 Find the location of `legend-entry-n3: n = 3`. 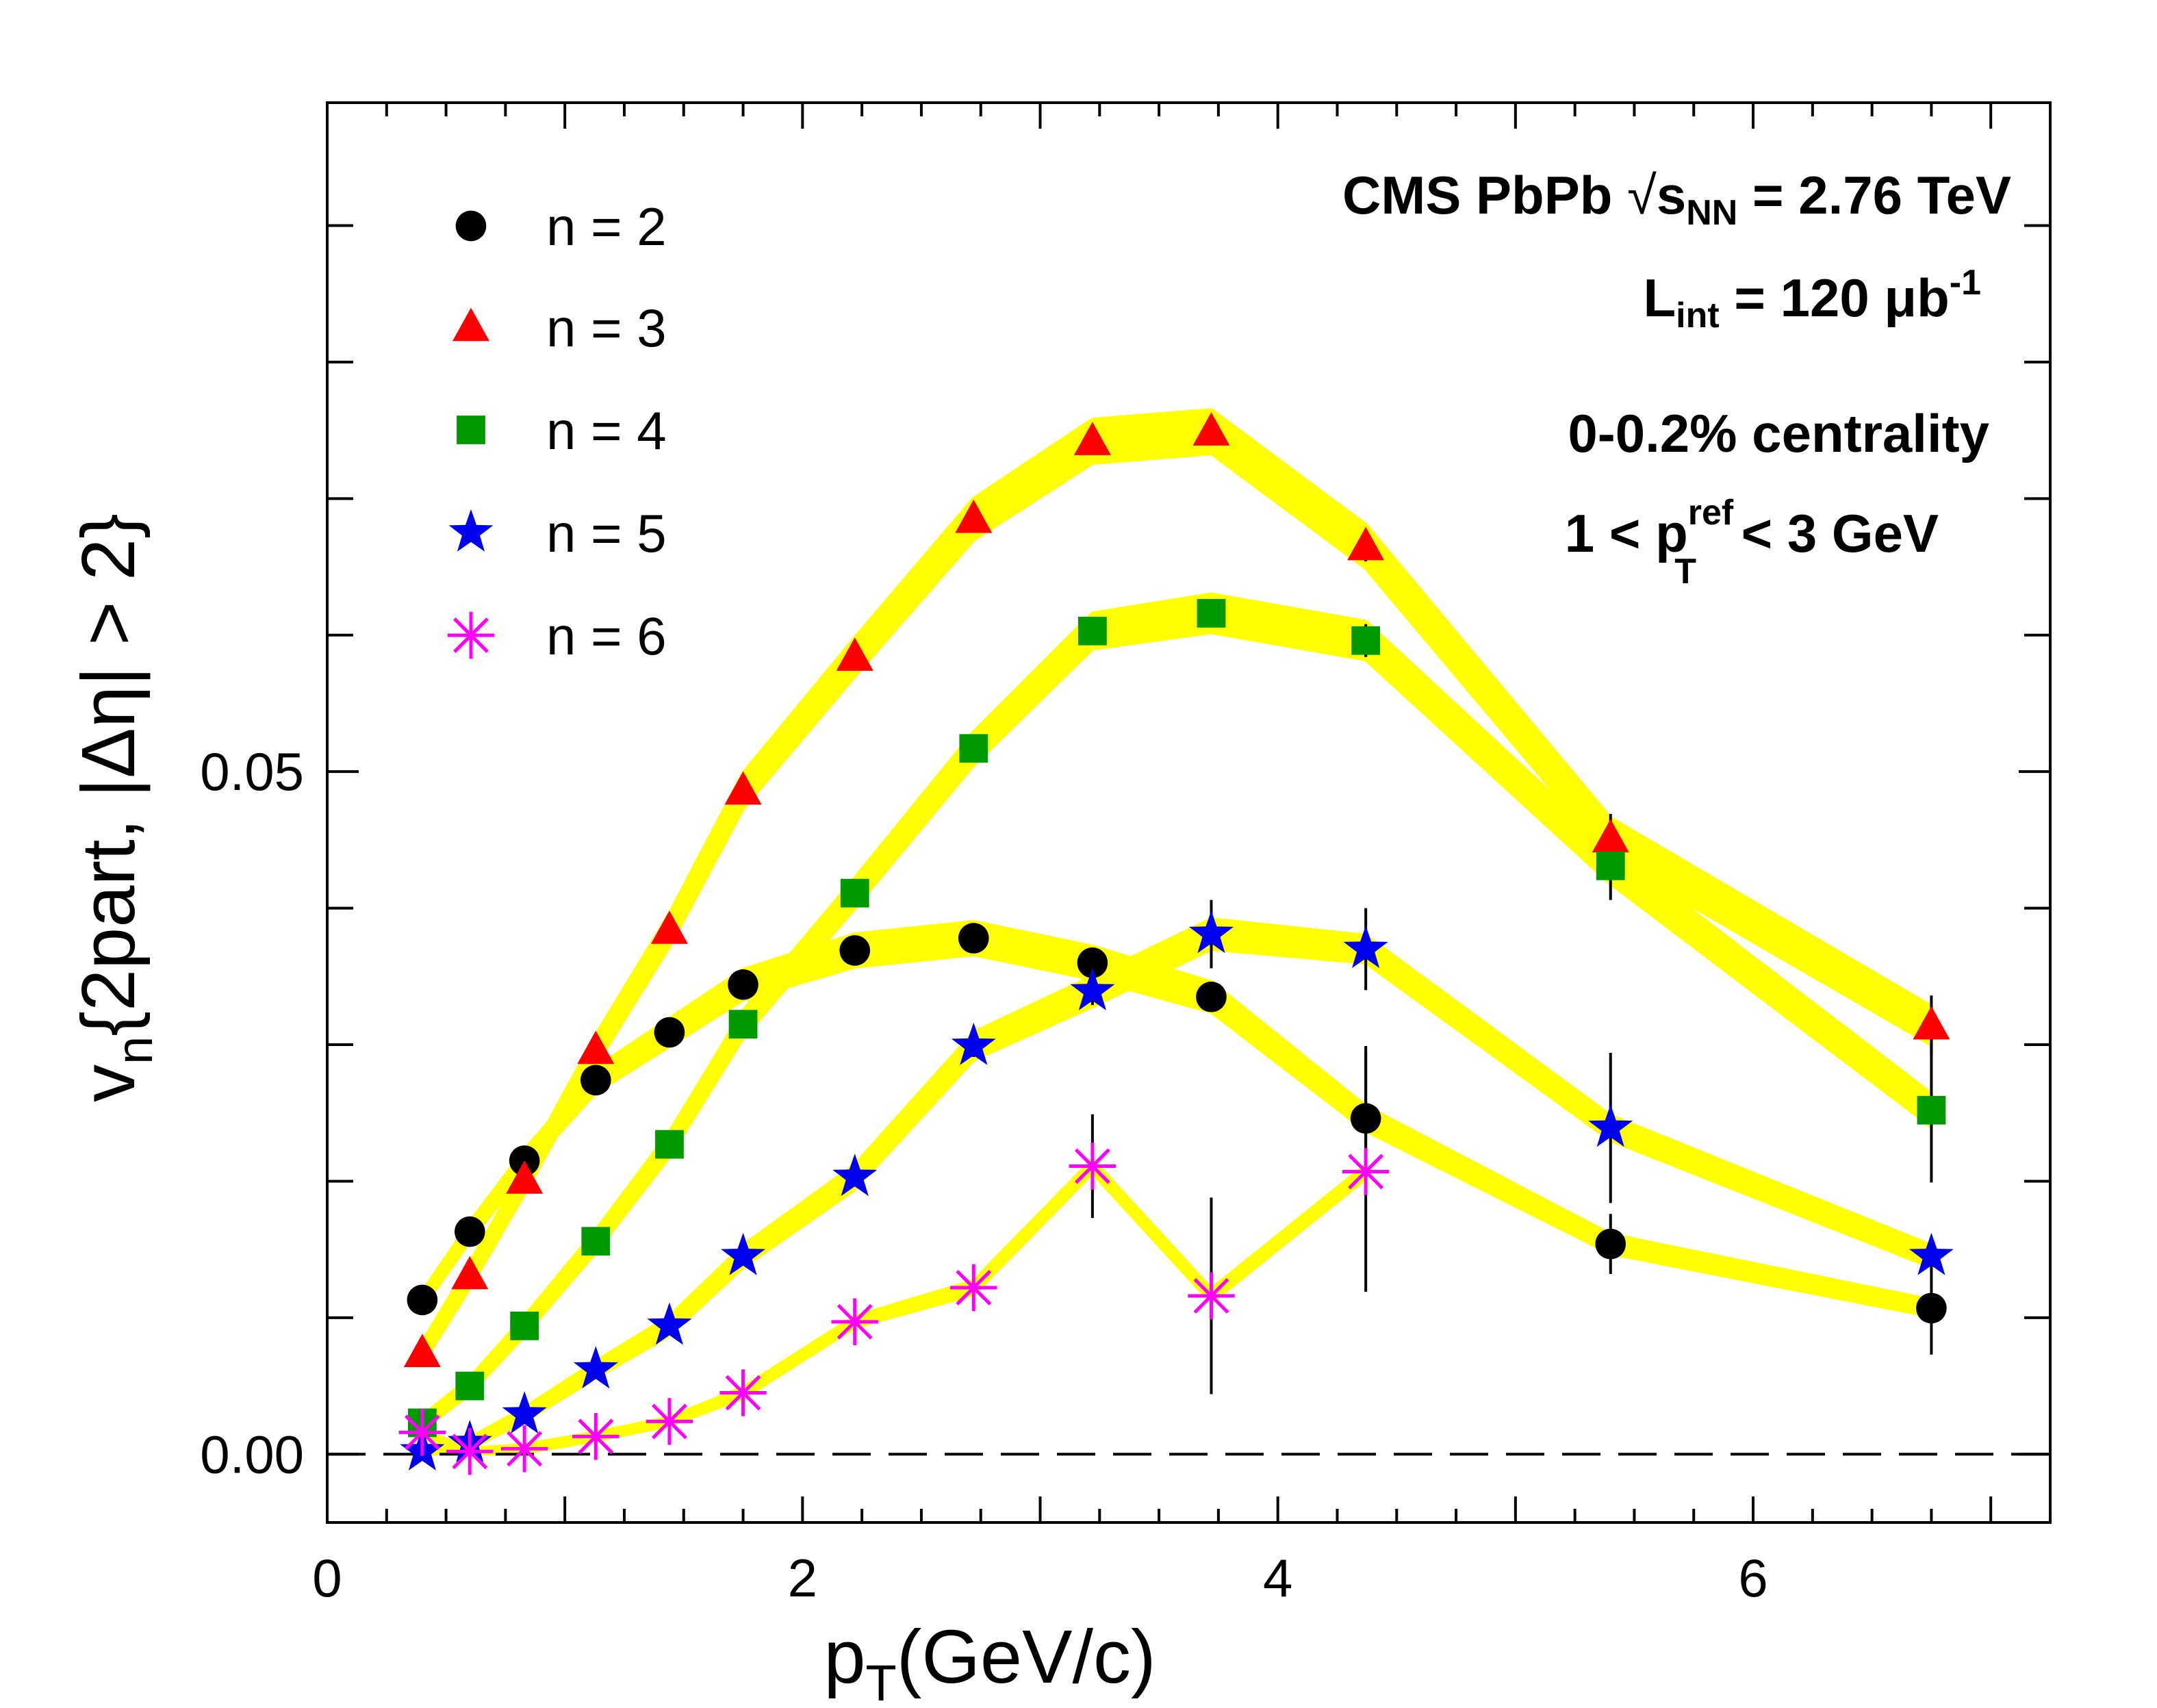

legend-entry-n3: n = 3 is located at coordinates (559, 328).